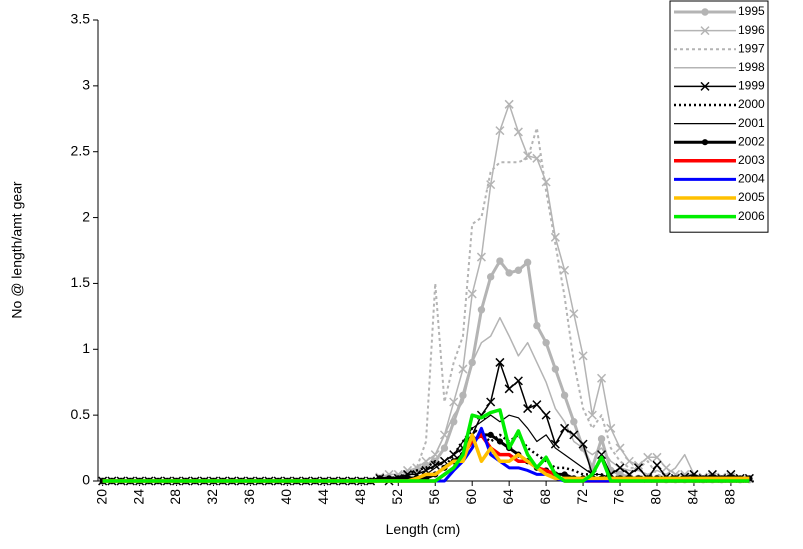 This screenshot has width=803, height=549. I want to click on y-tick-label: 1.5, so click(81, 282).